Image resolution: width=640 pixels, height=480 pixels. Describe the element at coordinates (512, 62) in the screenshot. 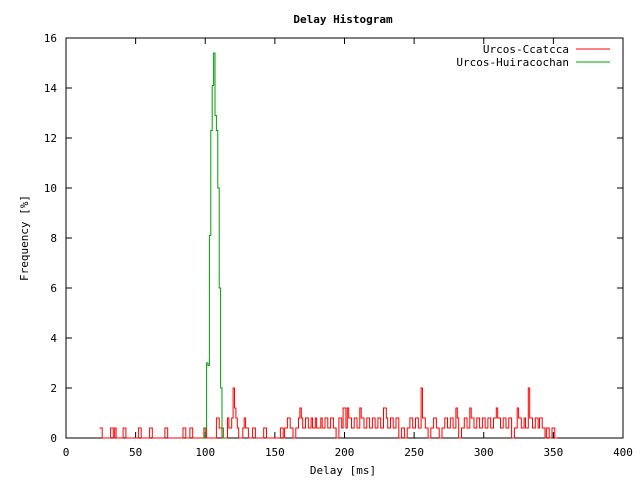

I see `legend-label-2: Urcos-Huiracochan` at that location.